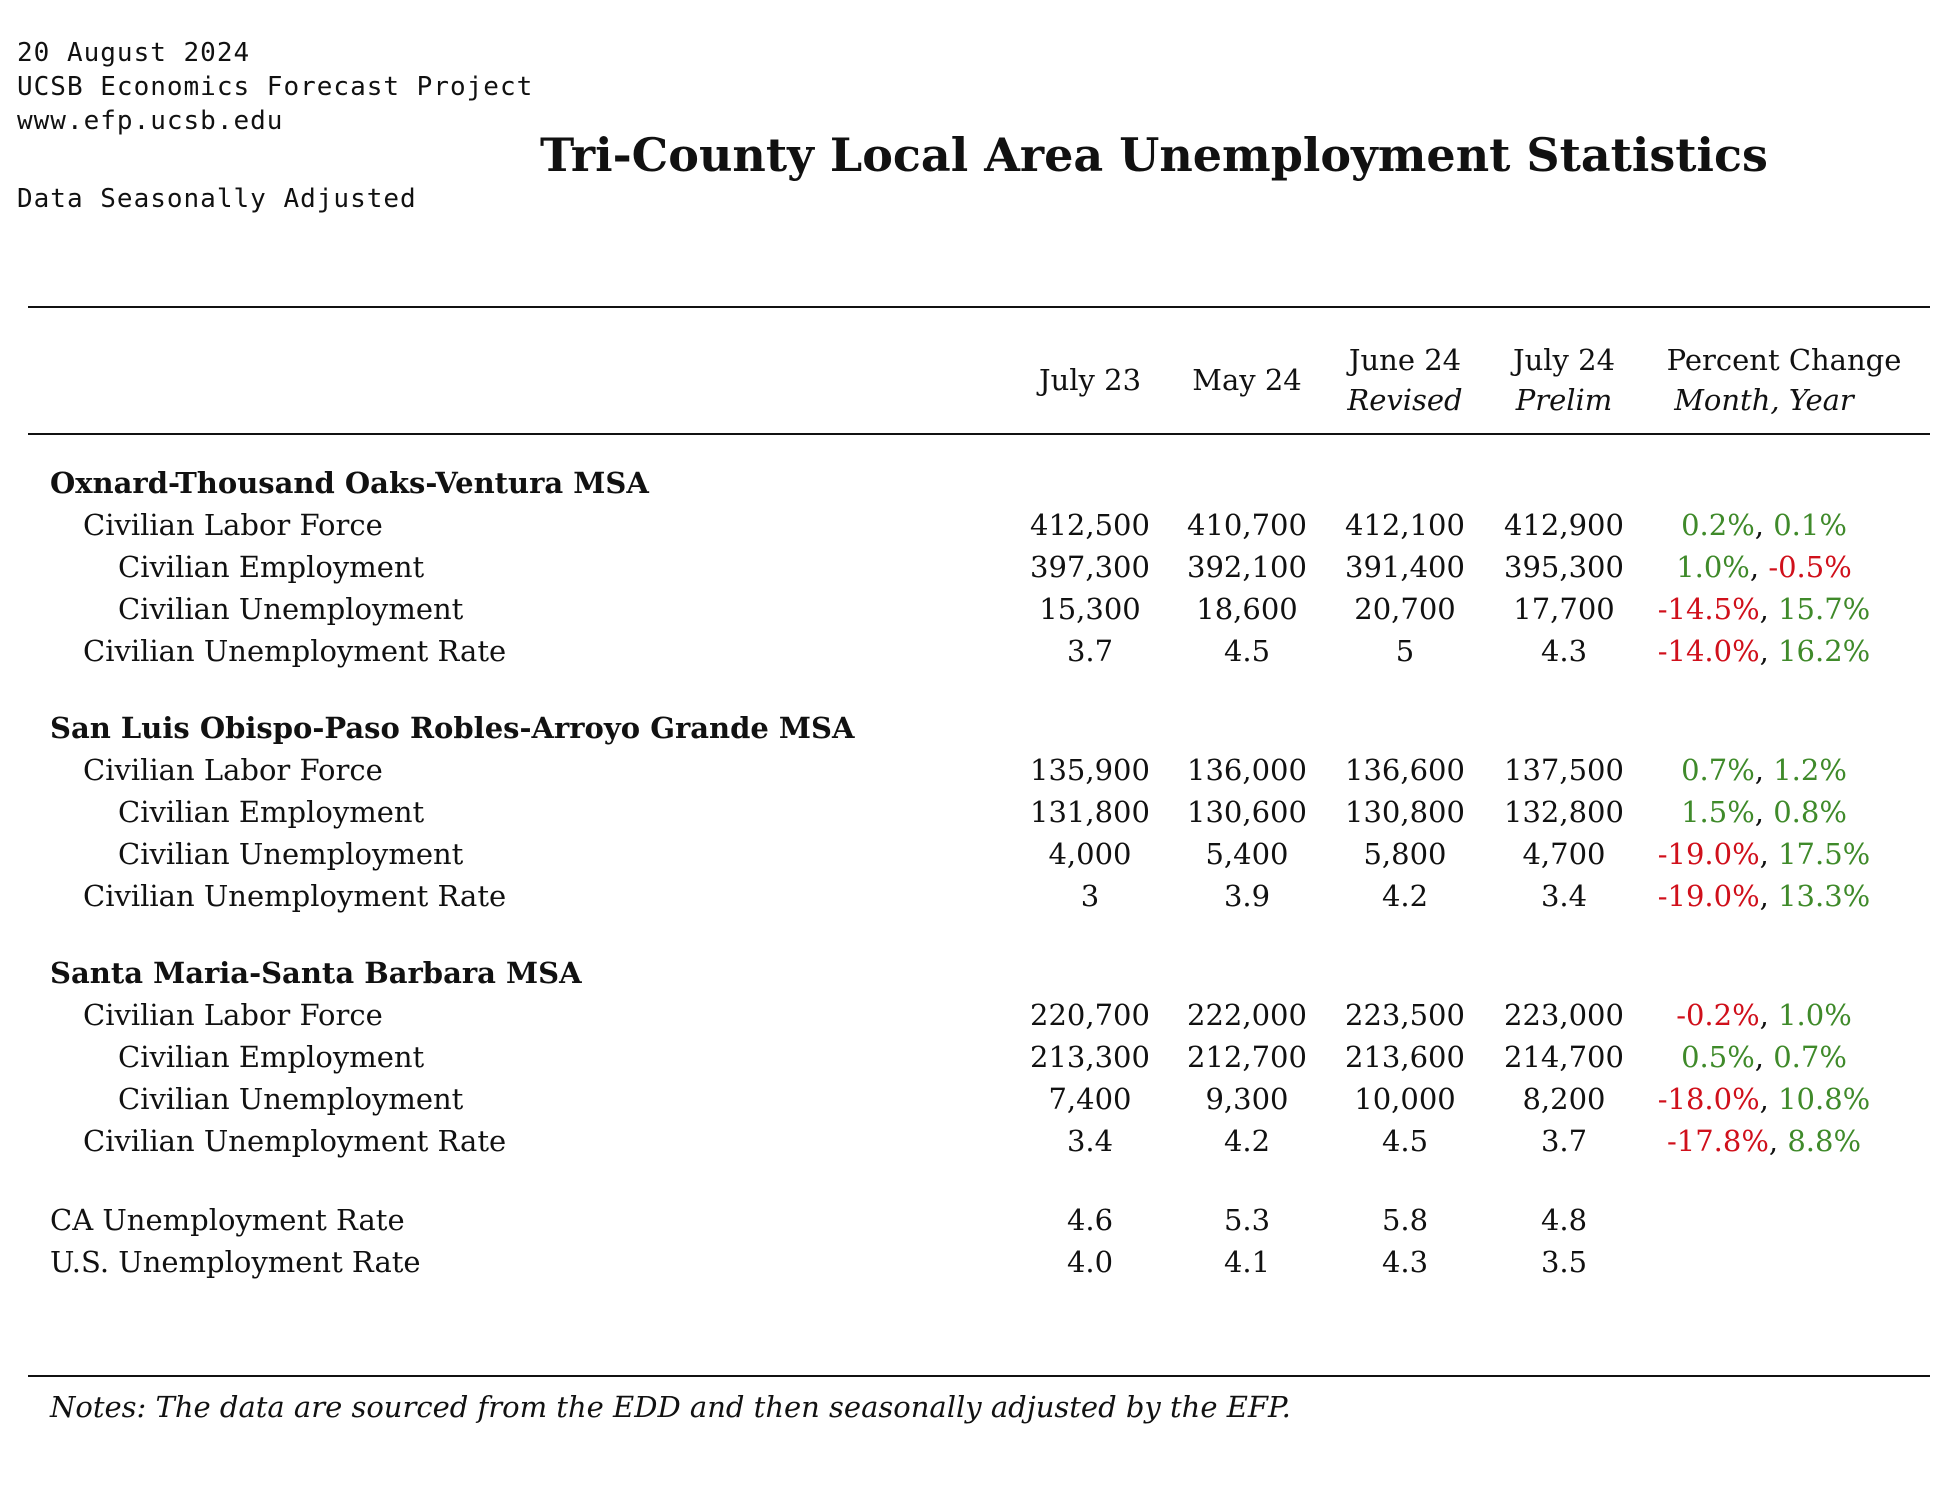 The width and height of the screenshot is (1941, 1487). Describe the element at coordinates (150, 121) in the screenshot. I see `website-url: www.efp.ucsb.edu` at that location.